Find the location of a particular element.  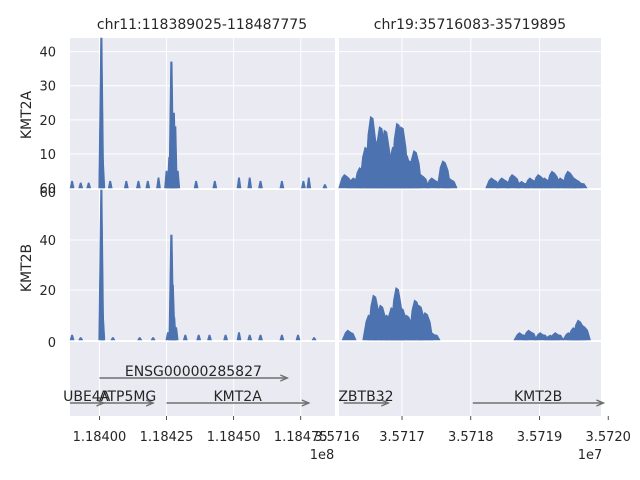

x-tick-label: 3.5719 is located at coordinates (540, 437).